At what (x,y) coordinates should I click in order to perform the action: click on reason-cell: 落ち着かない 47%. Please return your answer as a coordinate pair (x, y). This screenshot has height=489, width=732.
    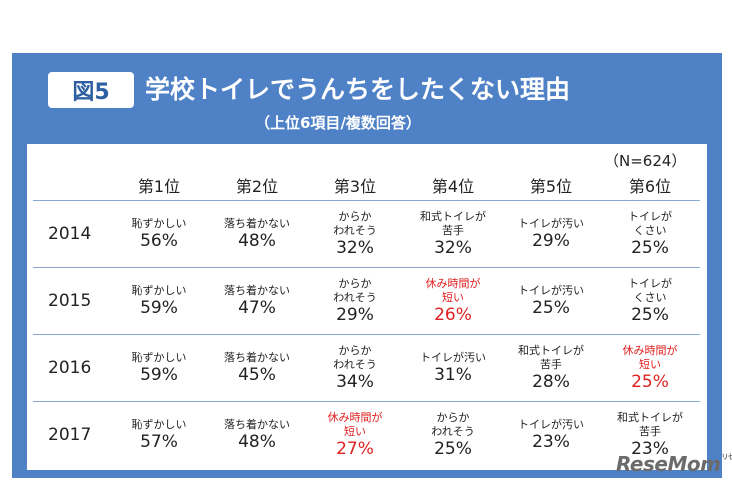
    Looking at the image, I should click on (257, 301).